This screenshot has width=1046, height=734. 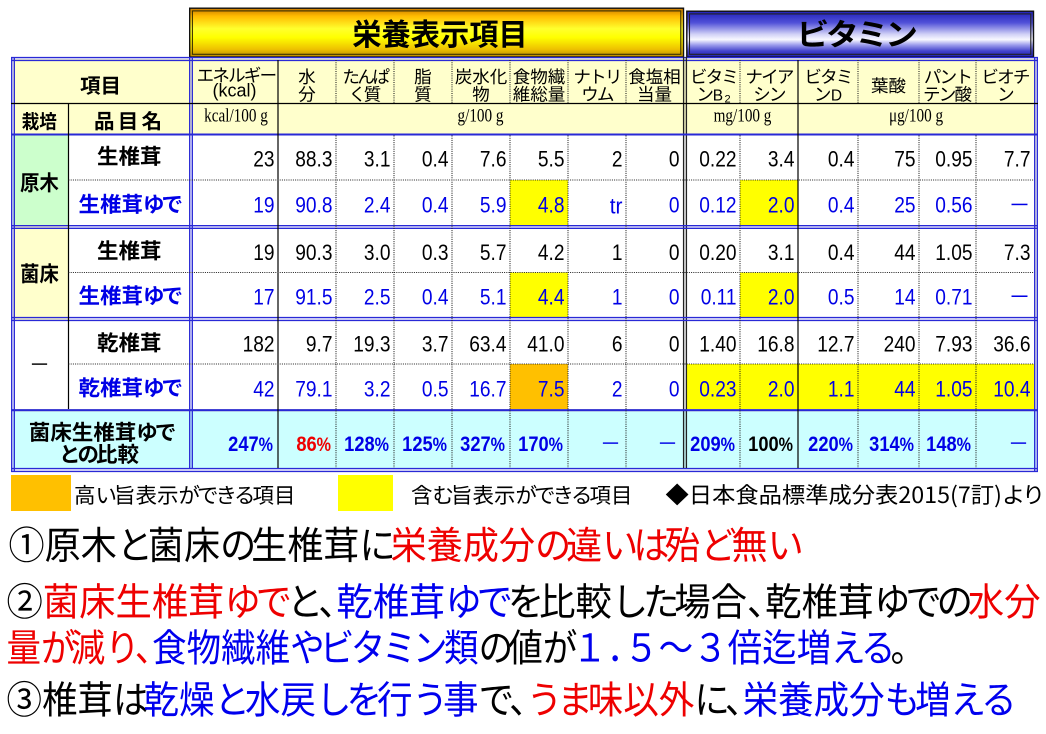 What do you see at coordinates (377, 253) in the screenshot?
I see `svg-text: 3.0` at bounding box center [377, 253].